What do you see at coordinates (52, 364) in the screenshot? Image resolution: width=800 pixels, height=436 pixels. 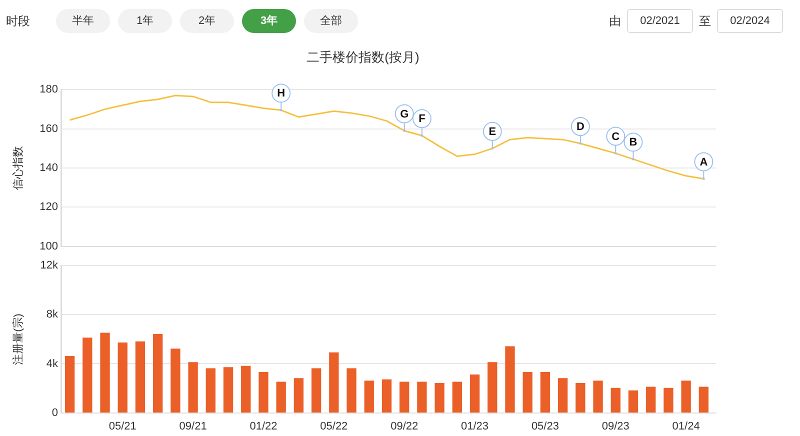 I see `y-tick-label: 4k` at bounding box center [52, 364].